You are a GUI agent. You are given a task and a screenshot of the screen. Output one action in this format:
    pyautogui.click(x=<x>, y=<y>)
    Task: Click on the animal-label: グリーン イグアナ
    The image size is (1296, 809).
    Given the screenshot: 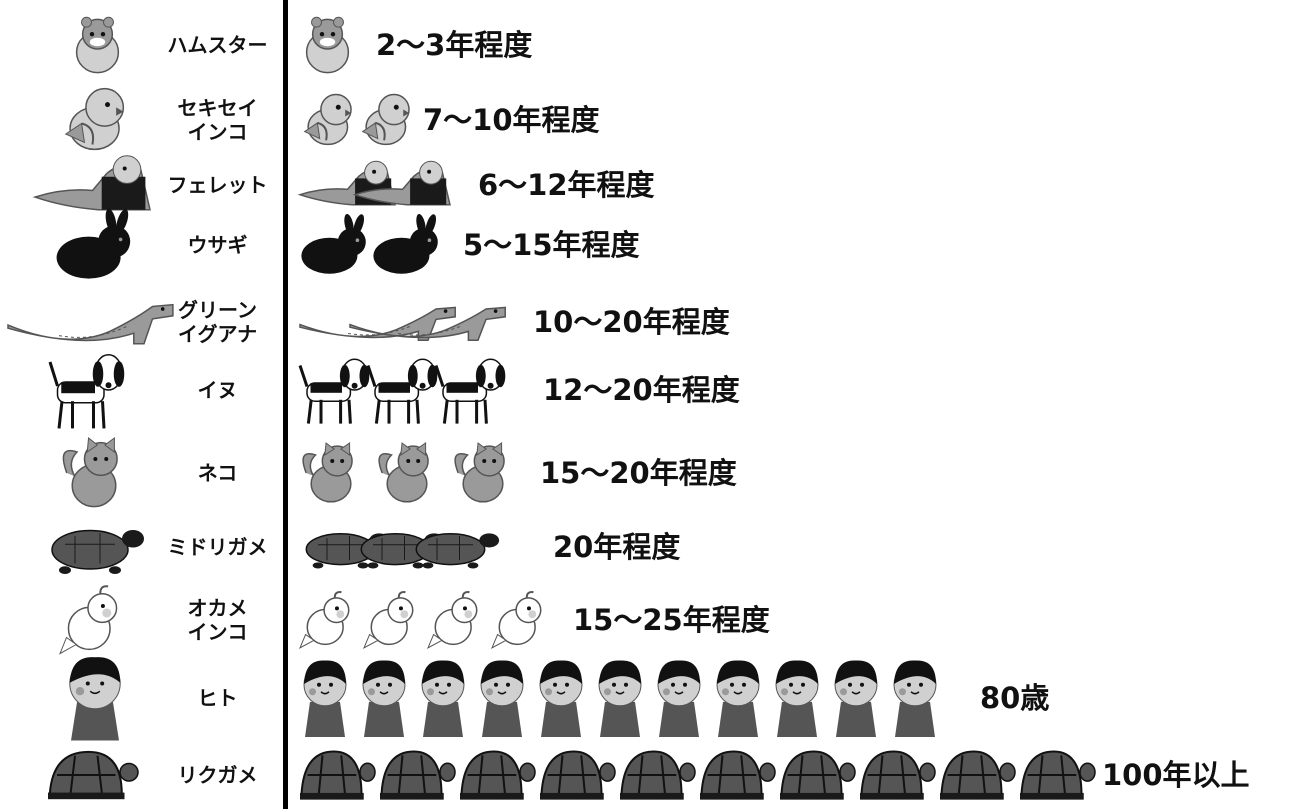 What is the action you would take?
    pyautogui.click(x=217, y=322)
    